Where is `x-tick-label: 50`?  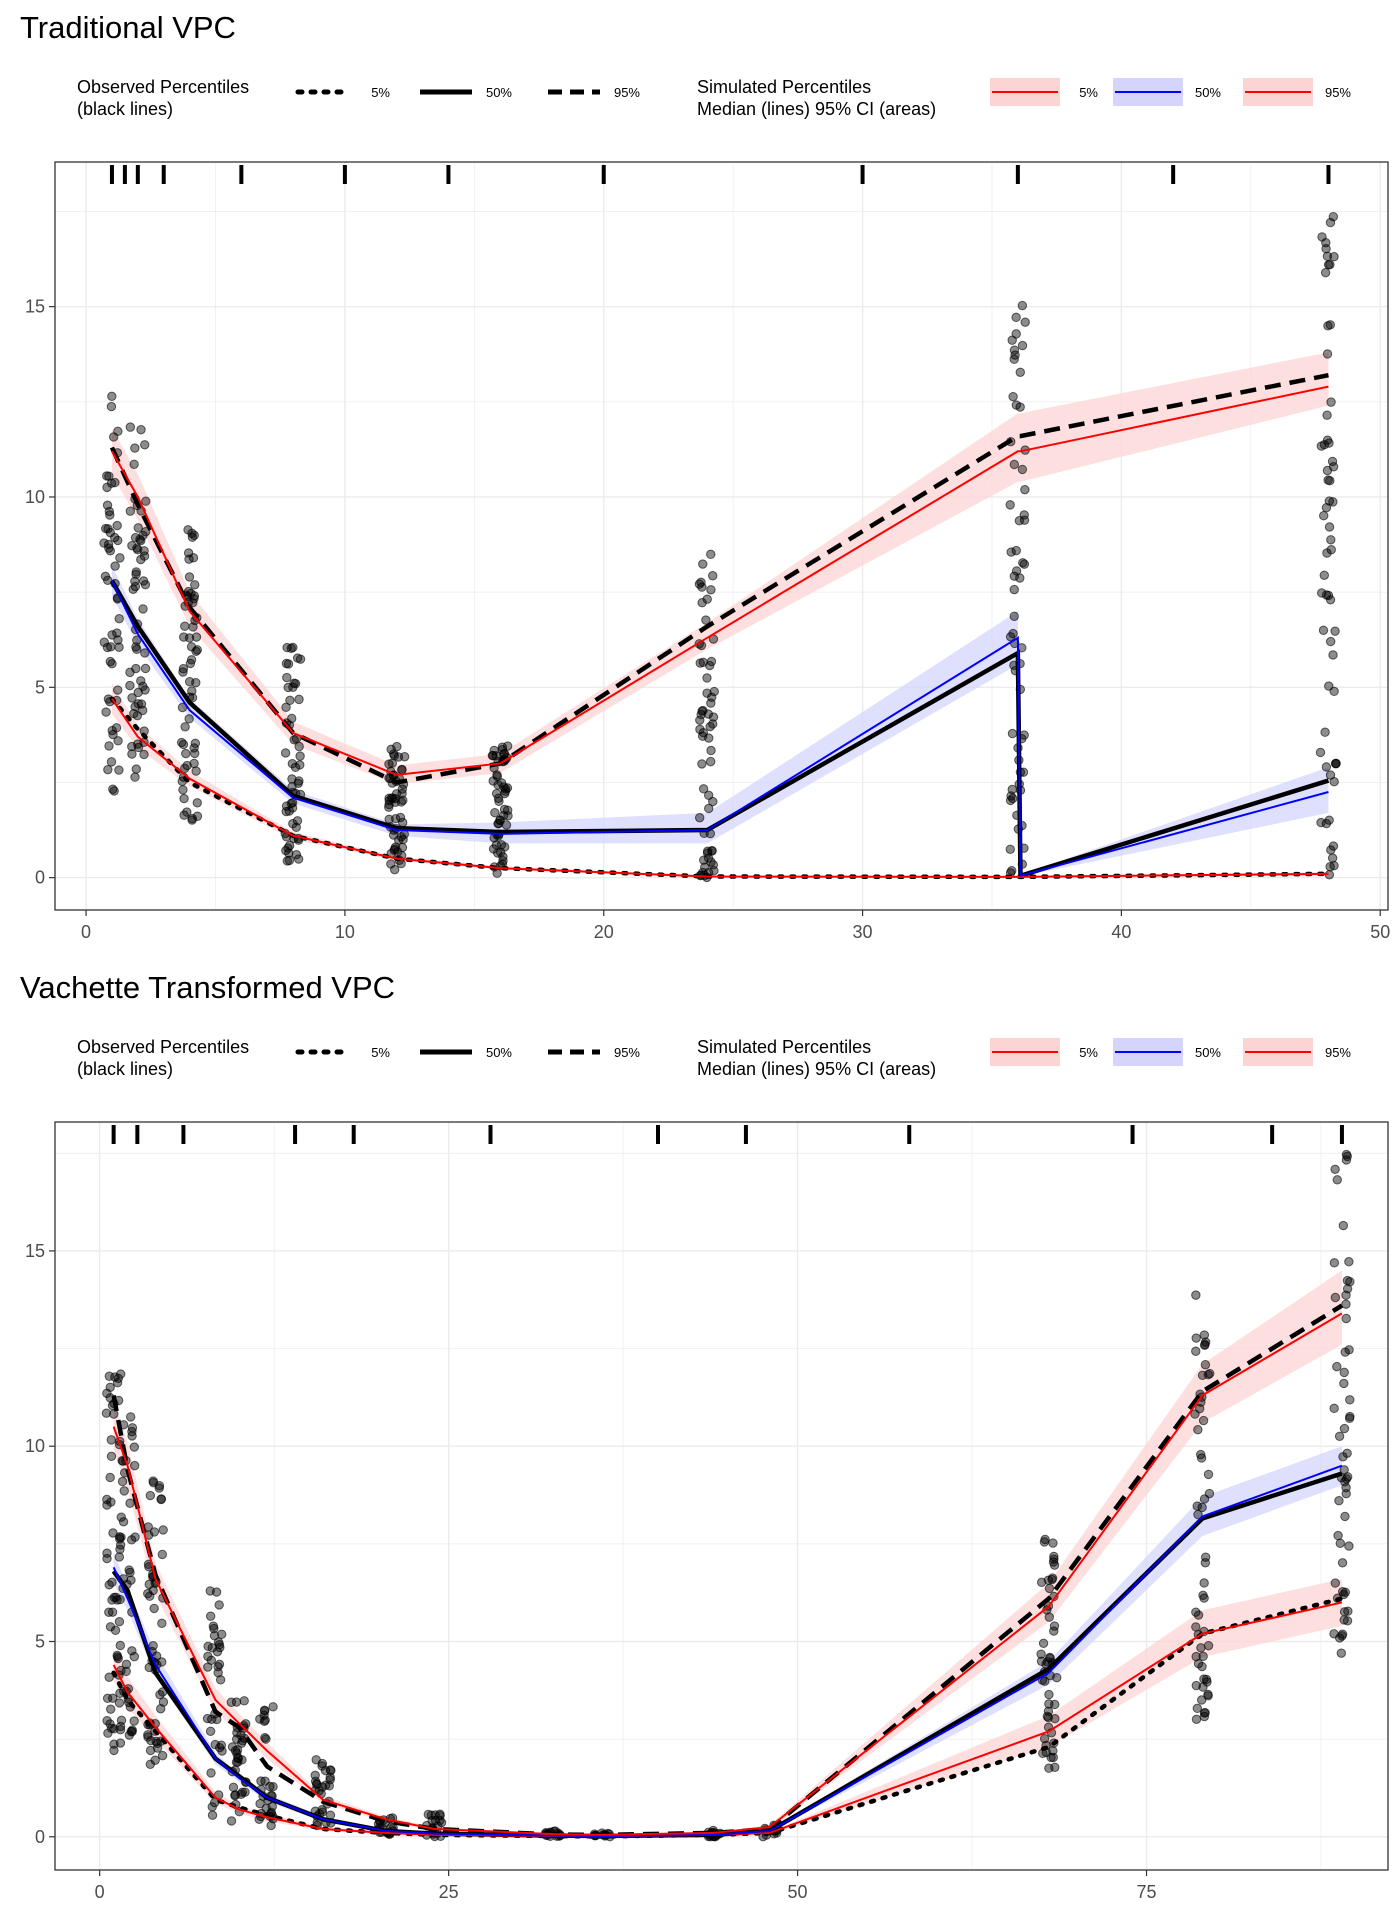
x-tick-label: 50 is located at coordinates (1380, 932).